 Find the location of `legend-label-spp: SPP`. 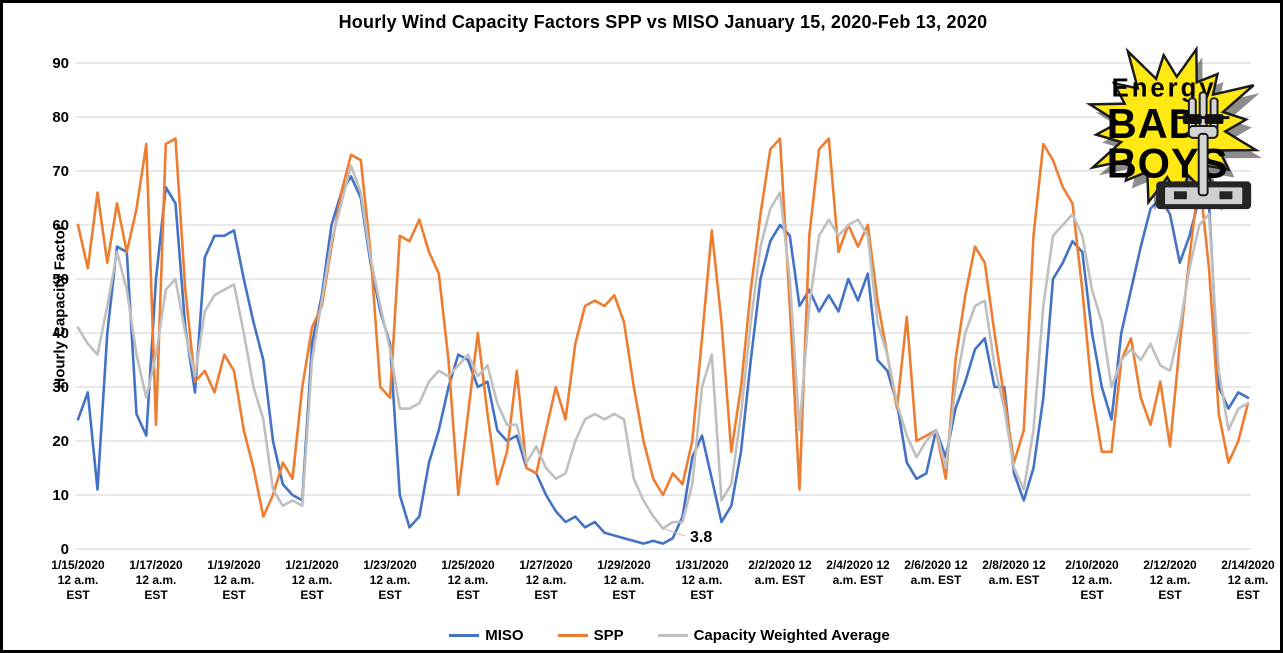

legend-label-spp: SPP is located at coordinates (608, 635).